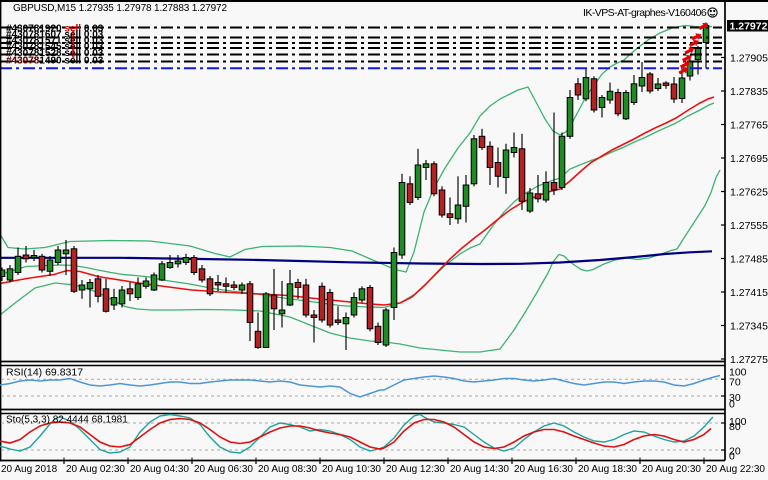 This screenshot has width=768, height=480. I want to click on svg-text: 20 Aug 04:30, so click(159, 469).